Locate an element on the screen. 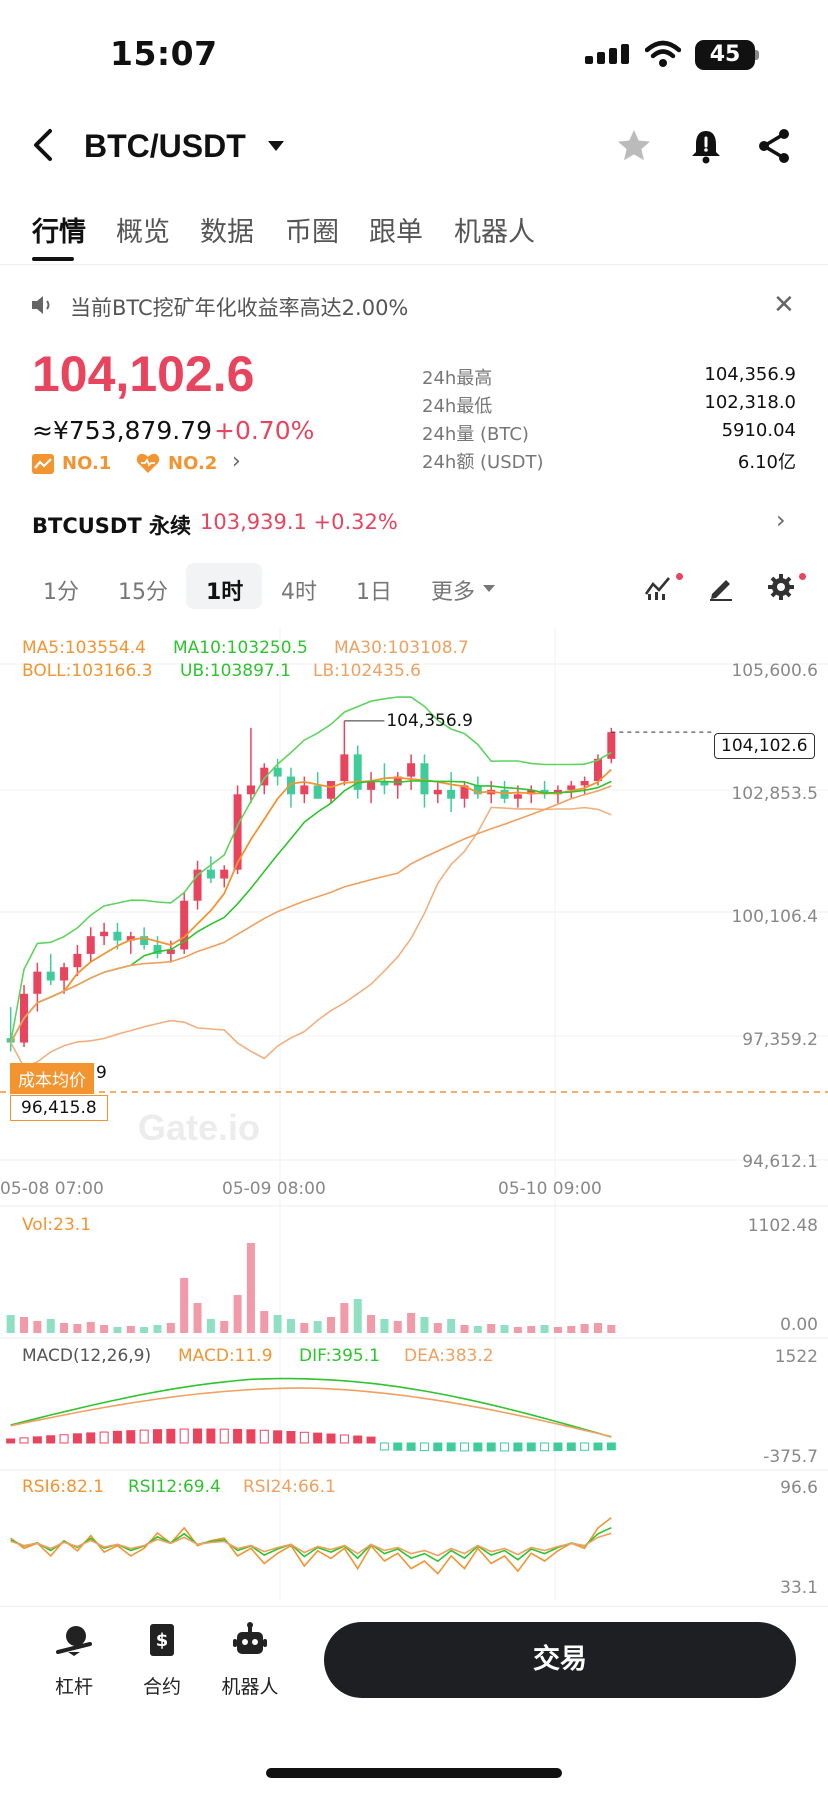  nav-label: 杠杆 is located at coordinates (73, 1687).